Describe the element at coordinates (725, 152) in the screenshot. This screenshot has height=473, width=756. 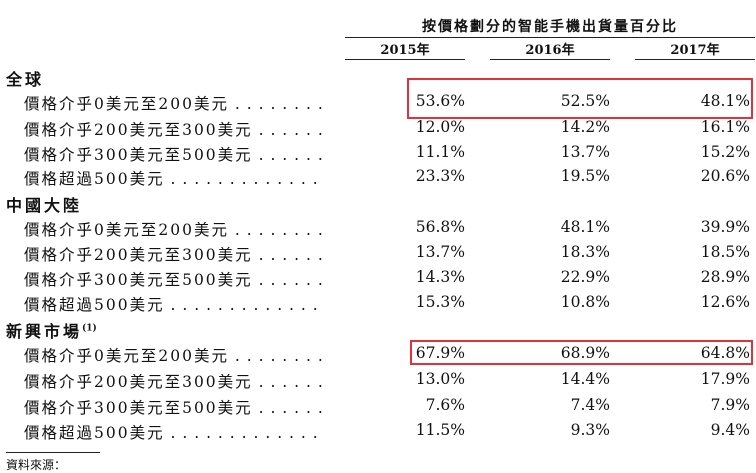
I see `table-cell: 15.2%` at that location.